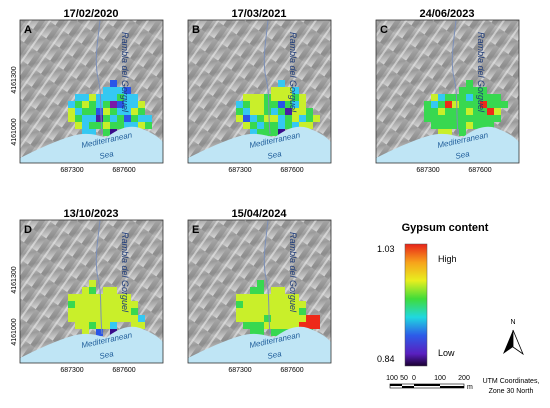 Image resolution: width=550 pixels, height=408 pixels. I want to click on rambla-label: Rambla del Gorguel, so click(125, 72).